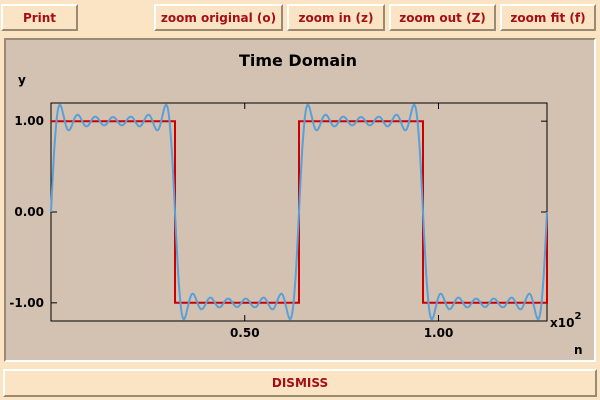  What do you see at coordinates (442, 17) in the screenshot?
I see `zoom-out-button: zoom out (Z)` at bounding box center [442, 17].